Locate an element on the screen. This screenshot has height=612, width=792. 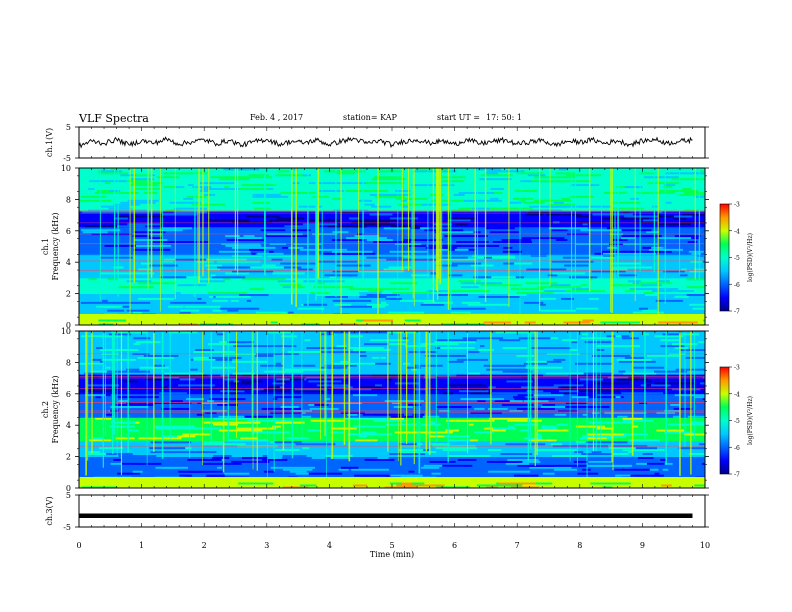
x-tick-label: 7 is located at coordinates (517, 545).